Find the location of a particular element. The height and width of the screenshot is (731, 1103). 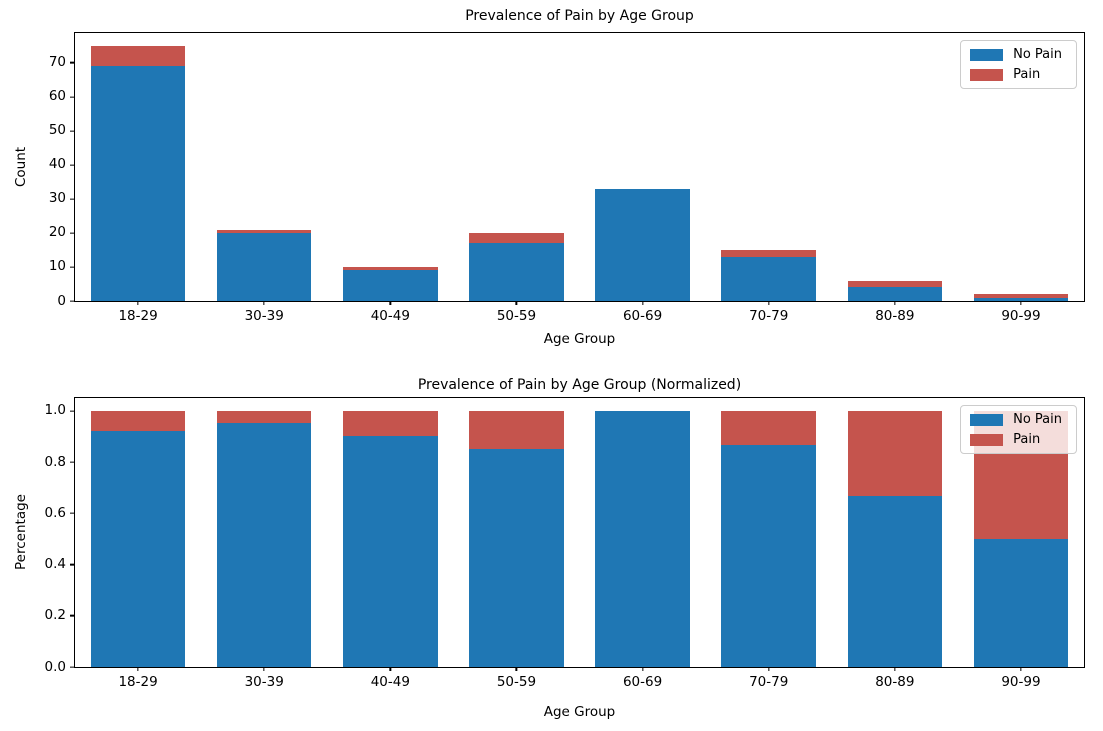

x-tick-label-60-69: 60-69 is located at coordinates (642, 316).